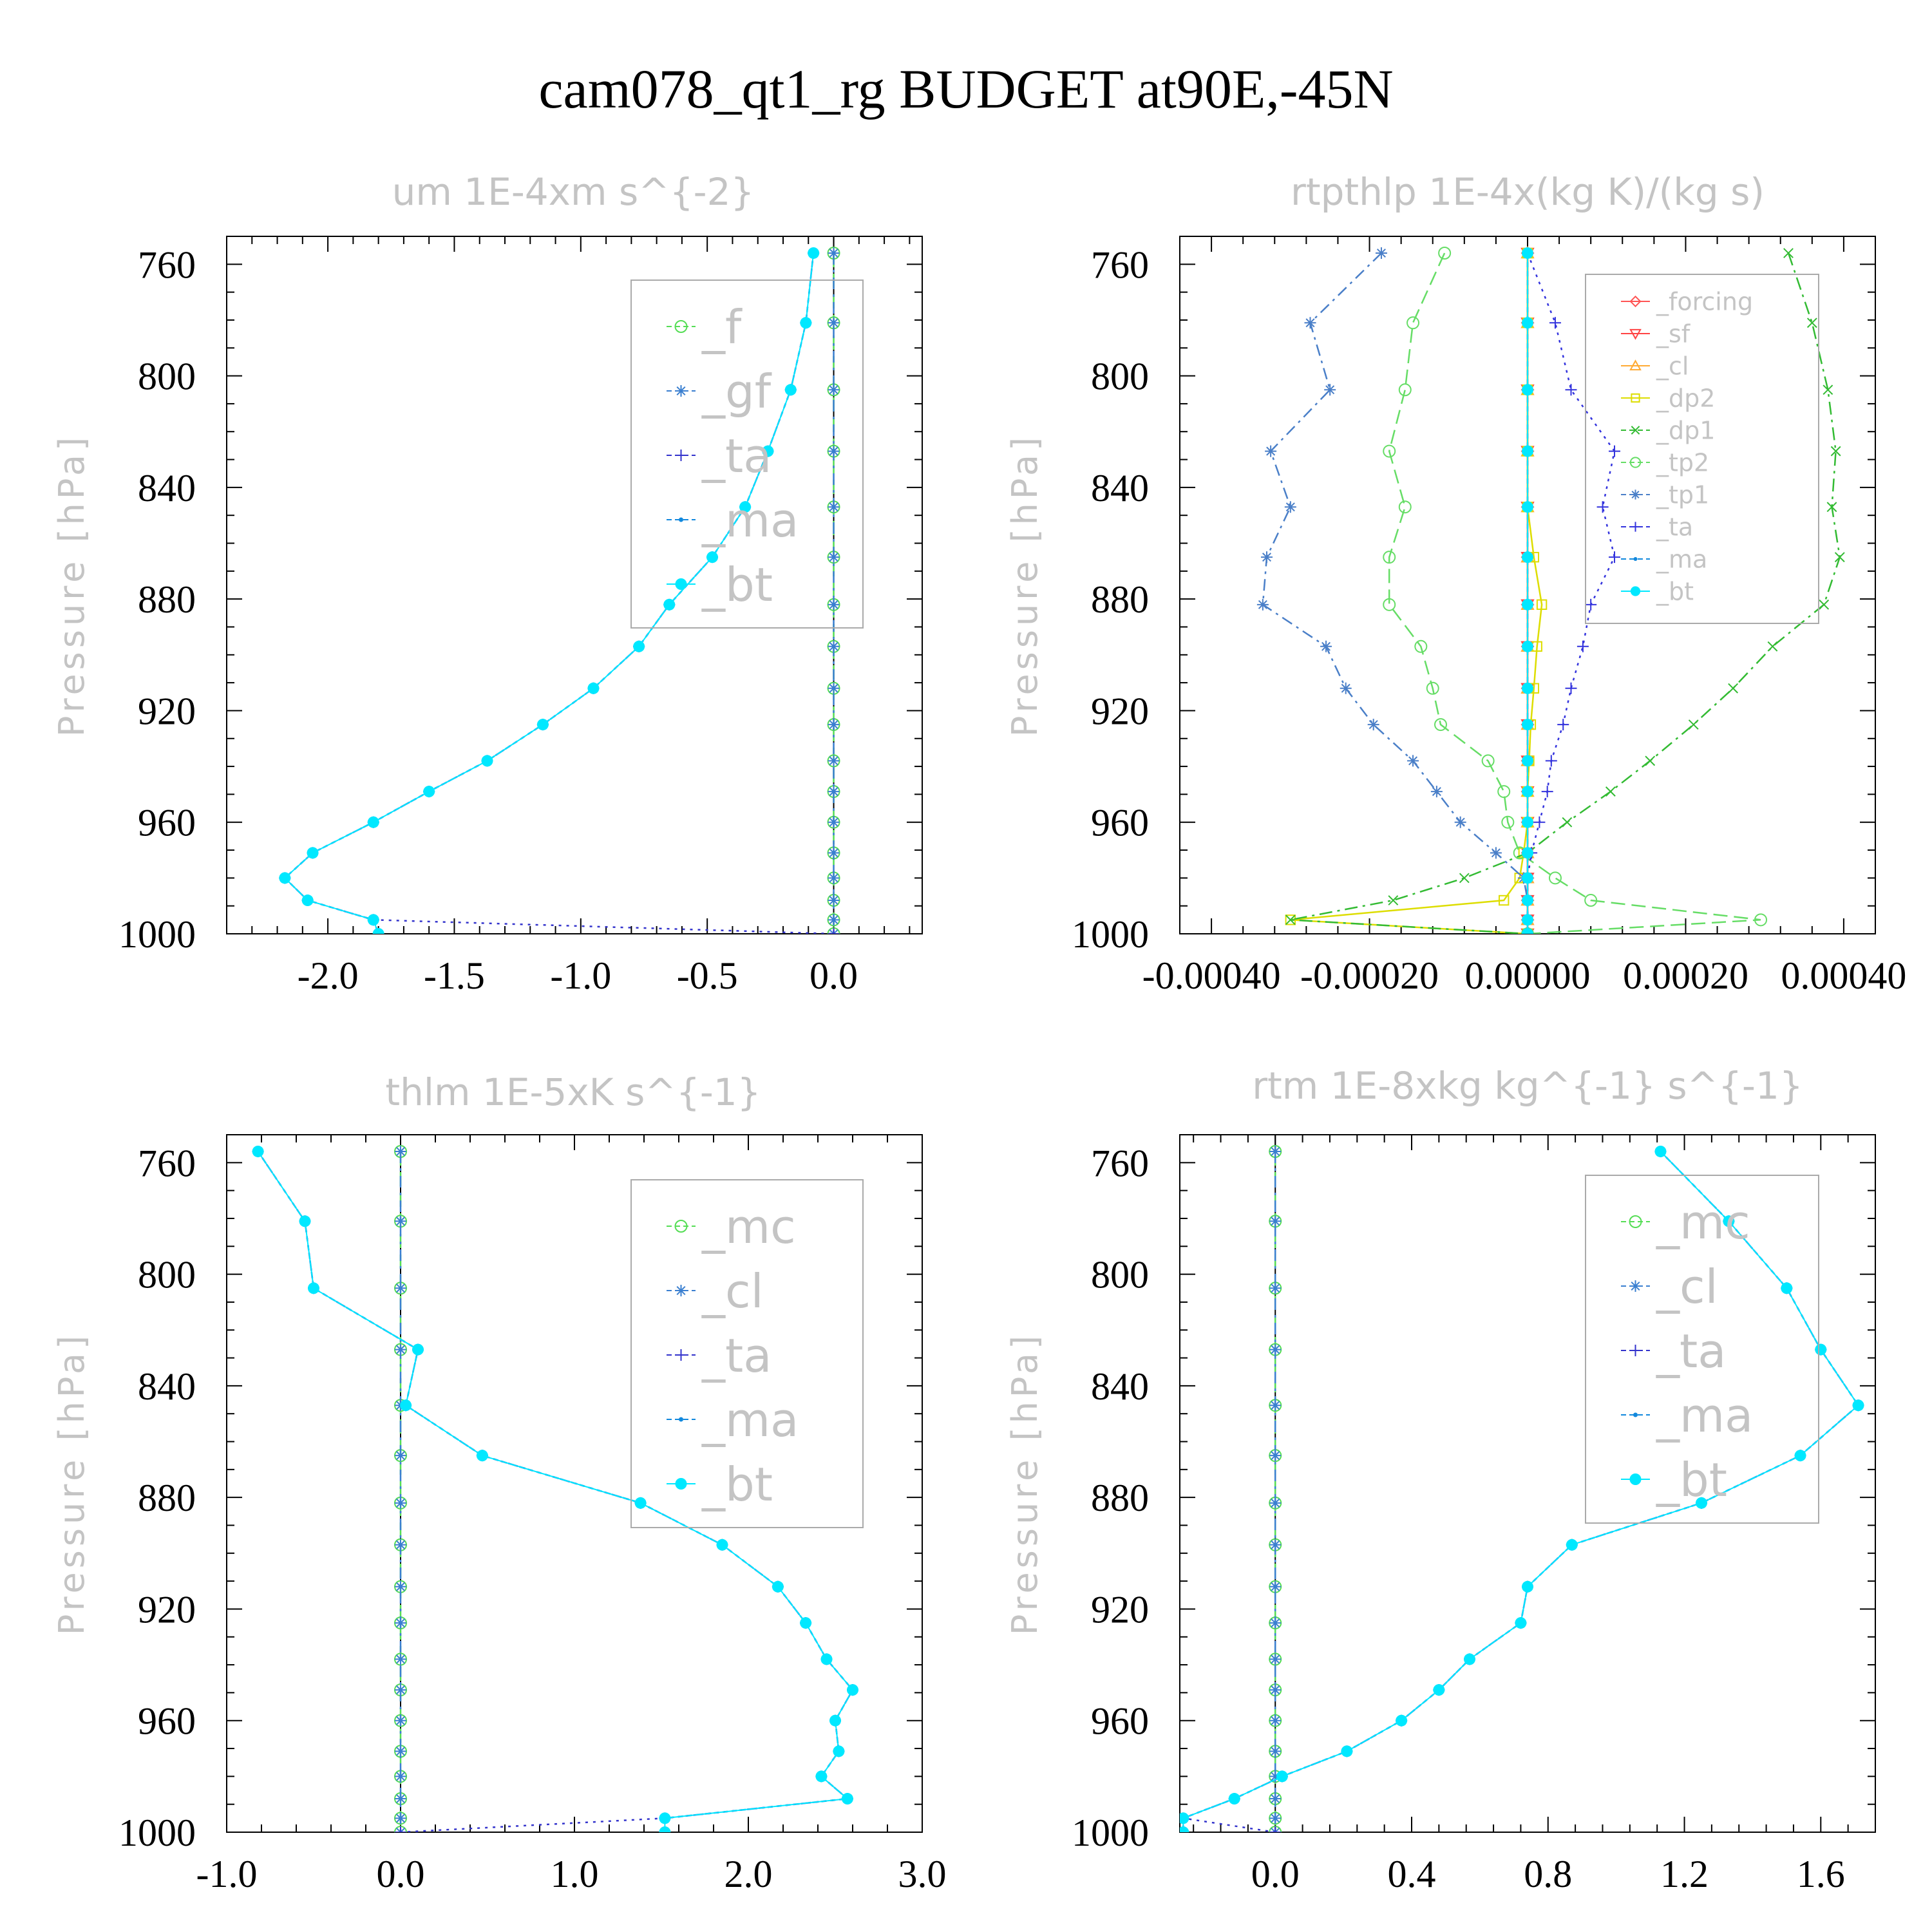 The width and height of the screenshot is (1932, 1932). Describe the element at coordinates (573, 192) in the screenshot. I see `panel-title: um 1E-4xm s^{-2}` at that location.